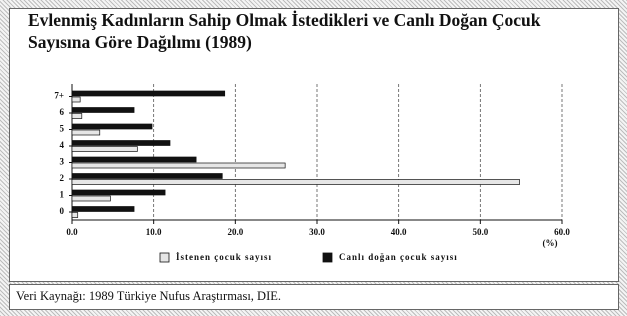 This screenshot has width=627, height=316. Describe the element at coordinates (62, 195) in the screenshot. I see `y-tick-label: 1` at that location.